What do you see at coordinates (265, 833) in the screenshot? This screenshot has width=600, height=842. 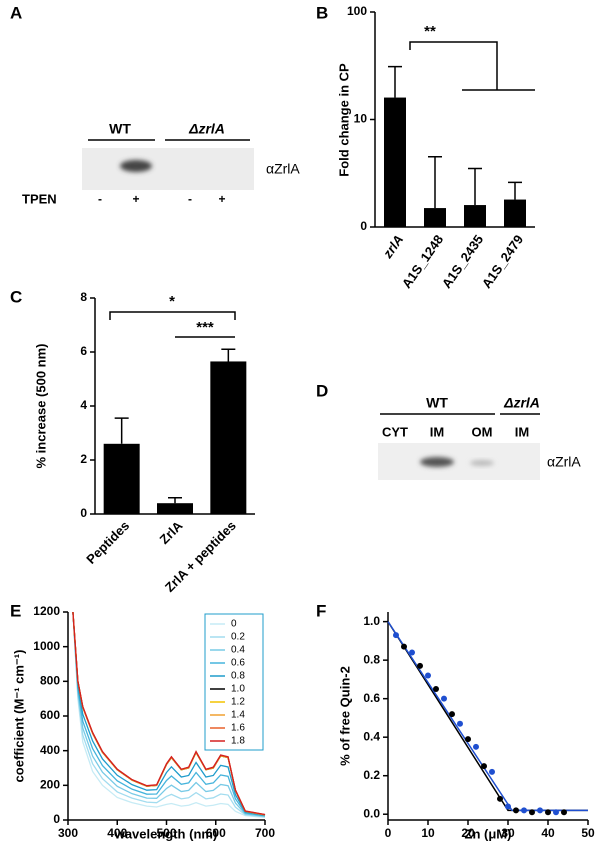 I see `x-tick-label: 700` at bounding box center [265, 833].